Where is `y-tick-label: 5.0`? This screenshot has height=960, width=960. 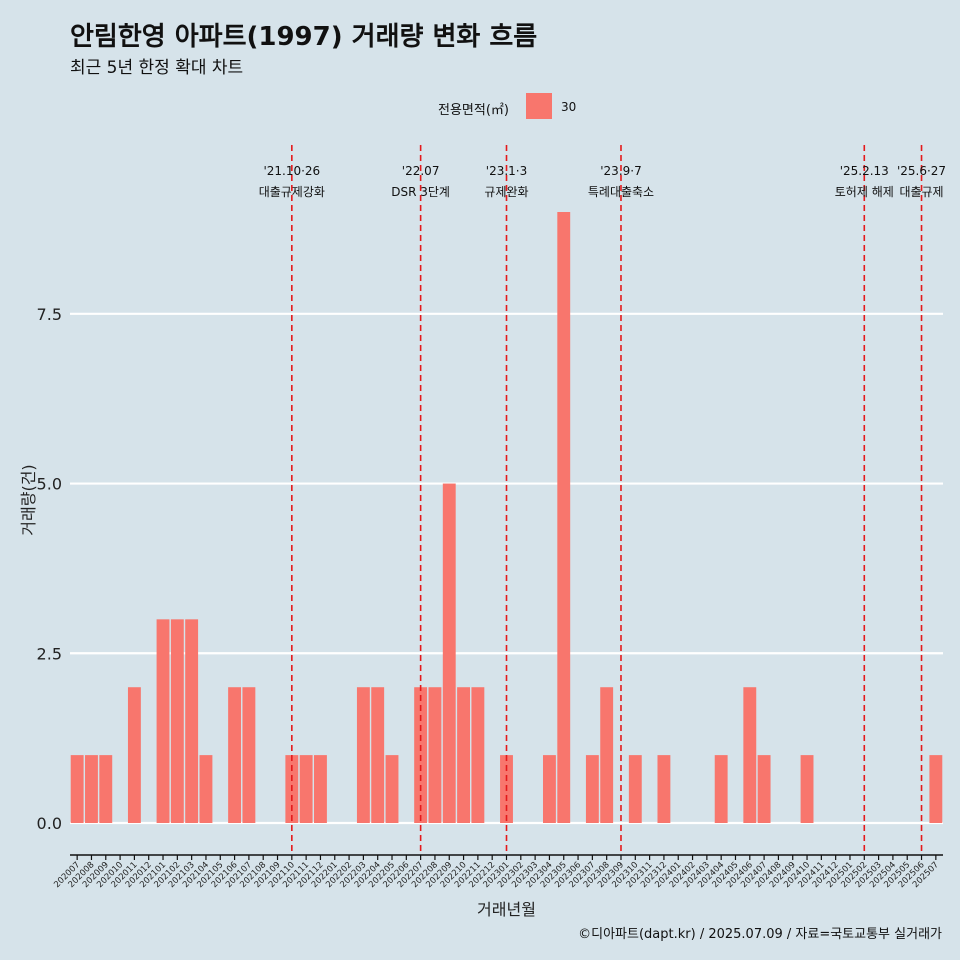 y-tick-label: 5.0 is located at coordinates (49, 484).